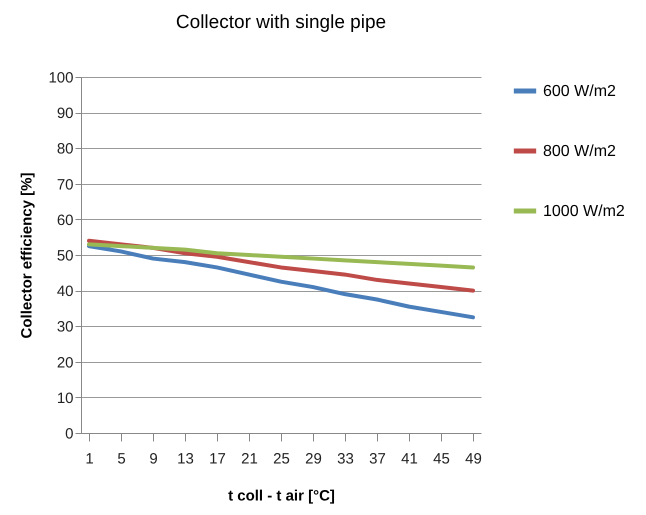  I want to click on x-tick-label: 29, so click(313, 459).